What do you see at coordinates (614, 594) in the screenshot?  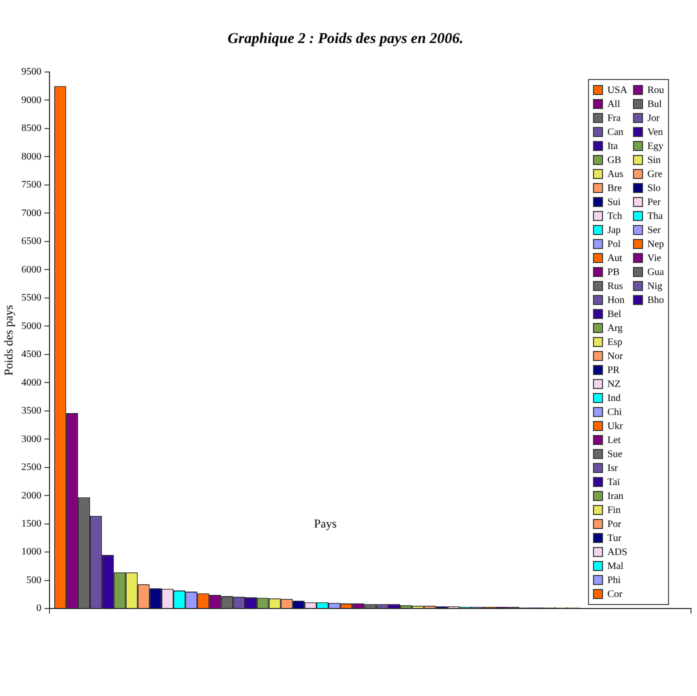 I see `legend-label: Cor` at bounding box center [614, 594].